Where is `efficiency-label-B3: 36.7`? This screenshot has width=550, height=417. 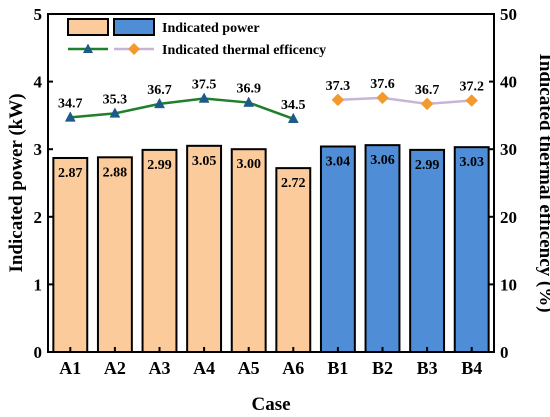 efficiency-label-B3: 36.7 is located at coordinates (427, 90).